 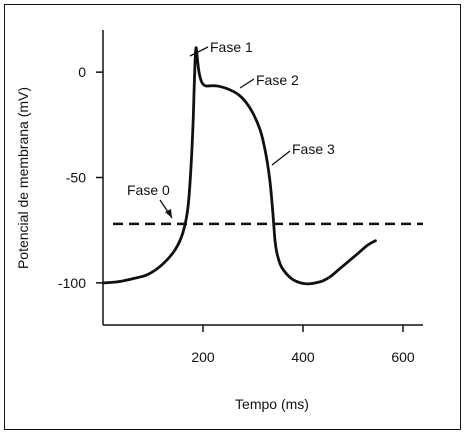 What do you see at coordinates (72, 283) in the screenshot?
I see `y-tick-label: -100` at bounding box center [72, 283].